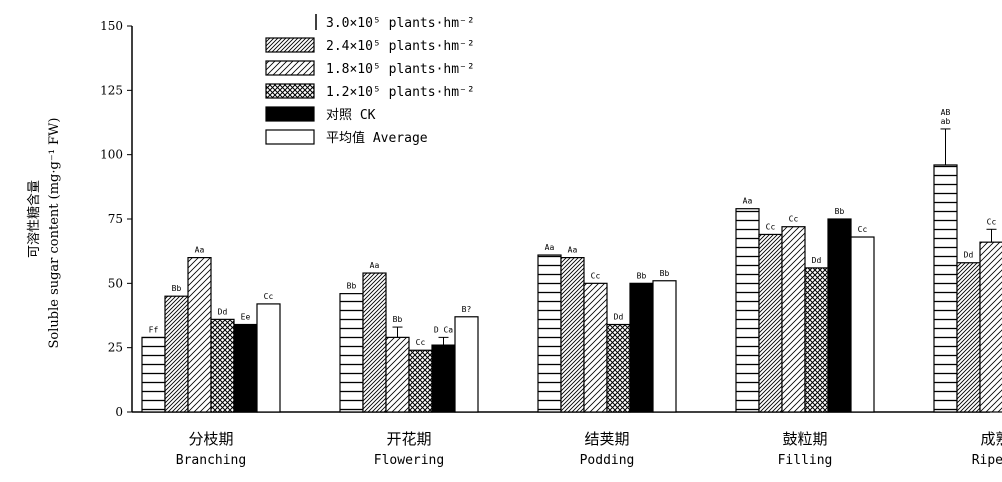 The height and width of the screenshot is (482, 1002). What do you see at coordinates (115, 219) in the screenshot?
I see `y-tick-label: 75` at bounding box center [115, 219].